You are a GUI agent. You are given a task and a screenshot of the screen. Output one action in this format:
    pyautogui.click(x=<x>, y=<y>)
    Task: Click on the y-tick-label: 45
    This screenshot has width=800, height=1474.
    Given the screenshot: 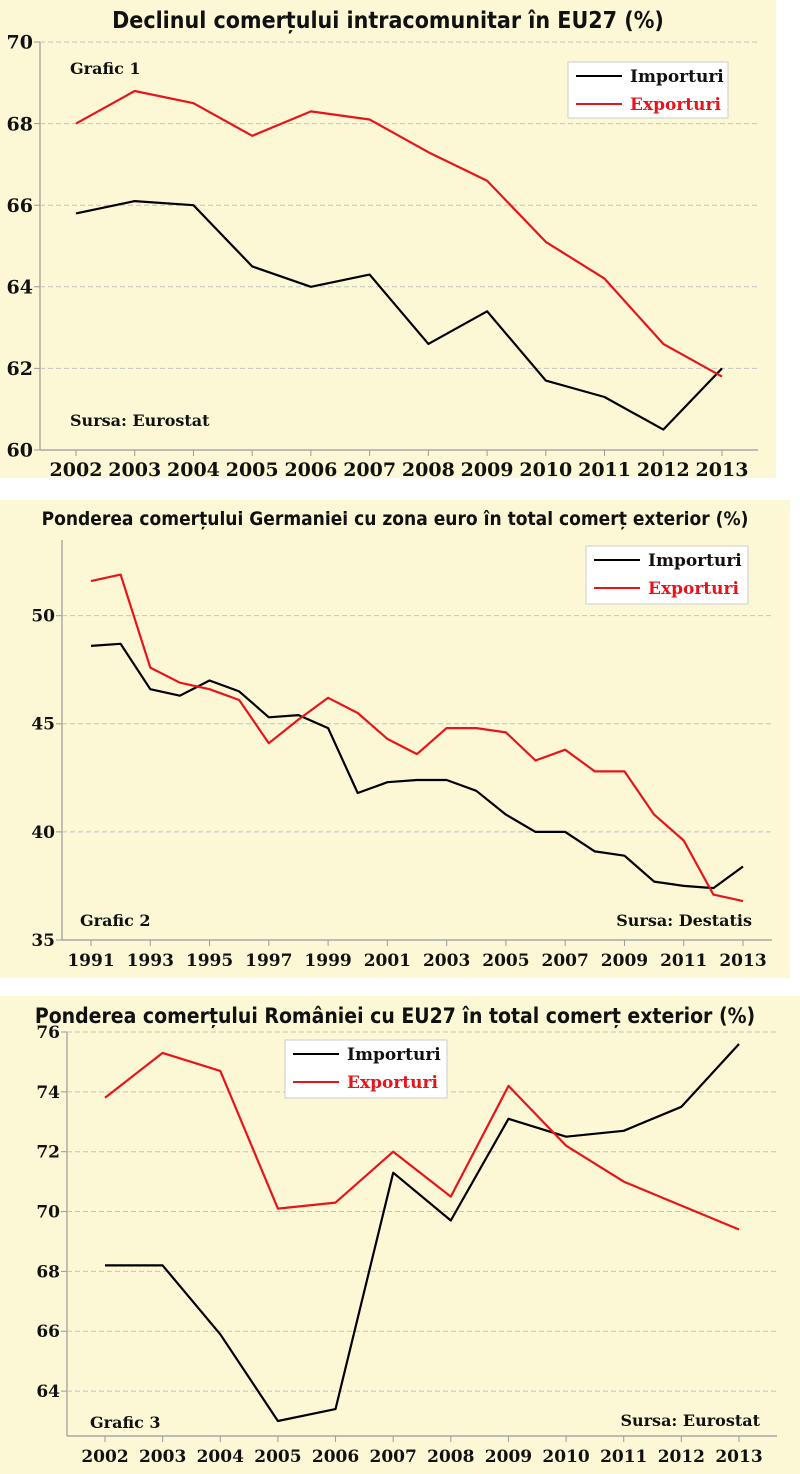 What is the action you would take?
    pyautogui.click(x=43, y=725)
    